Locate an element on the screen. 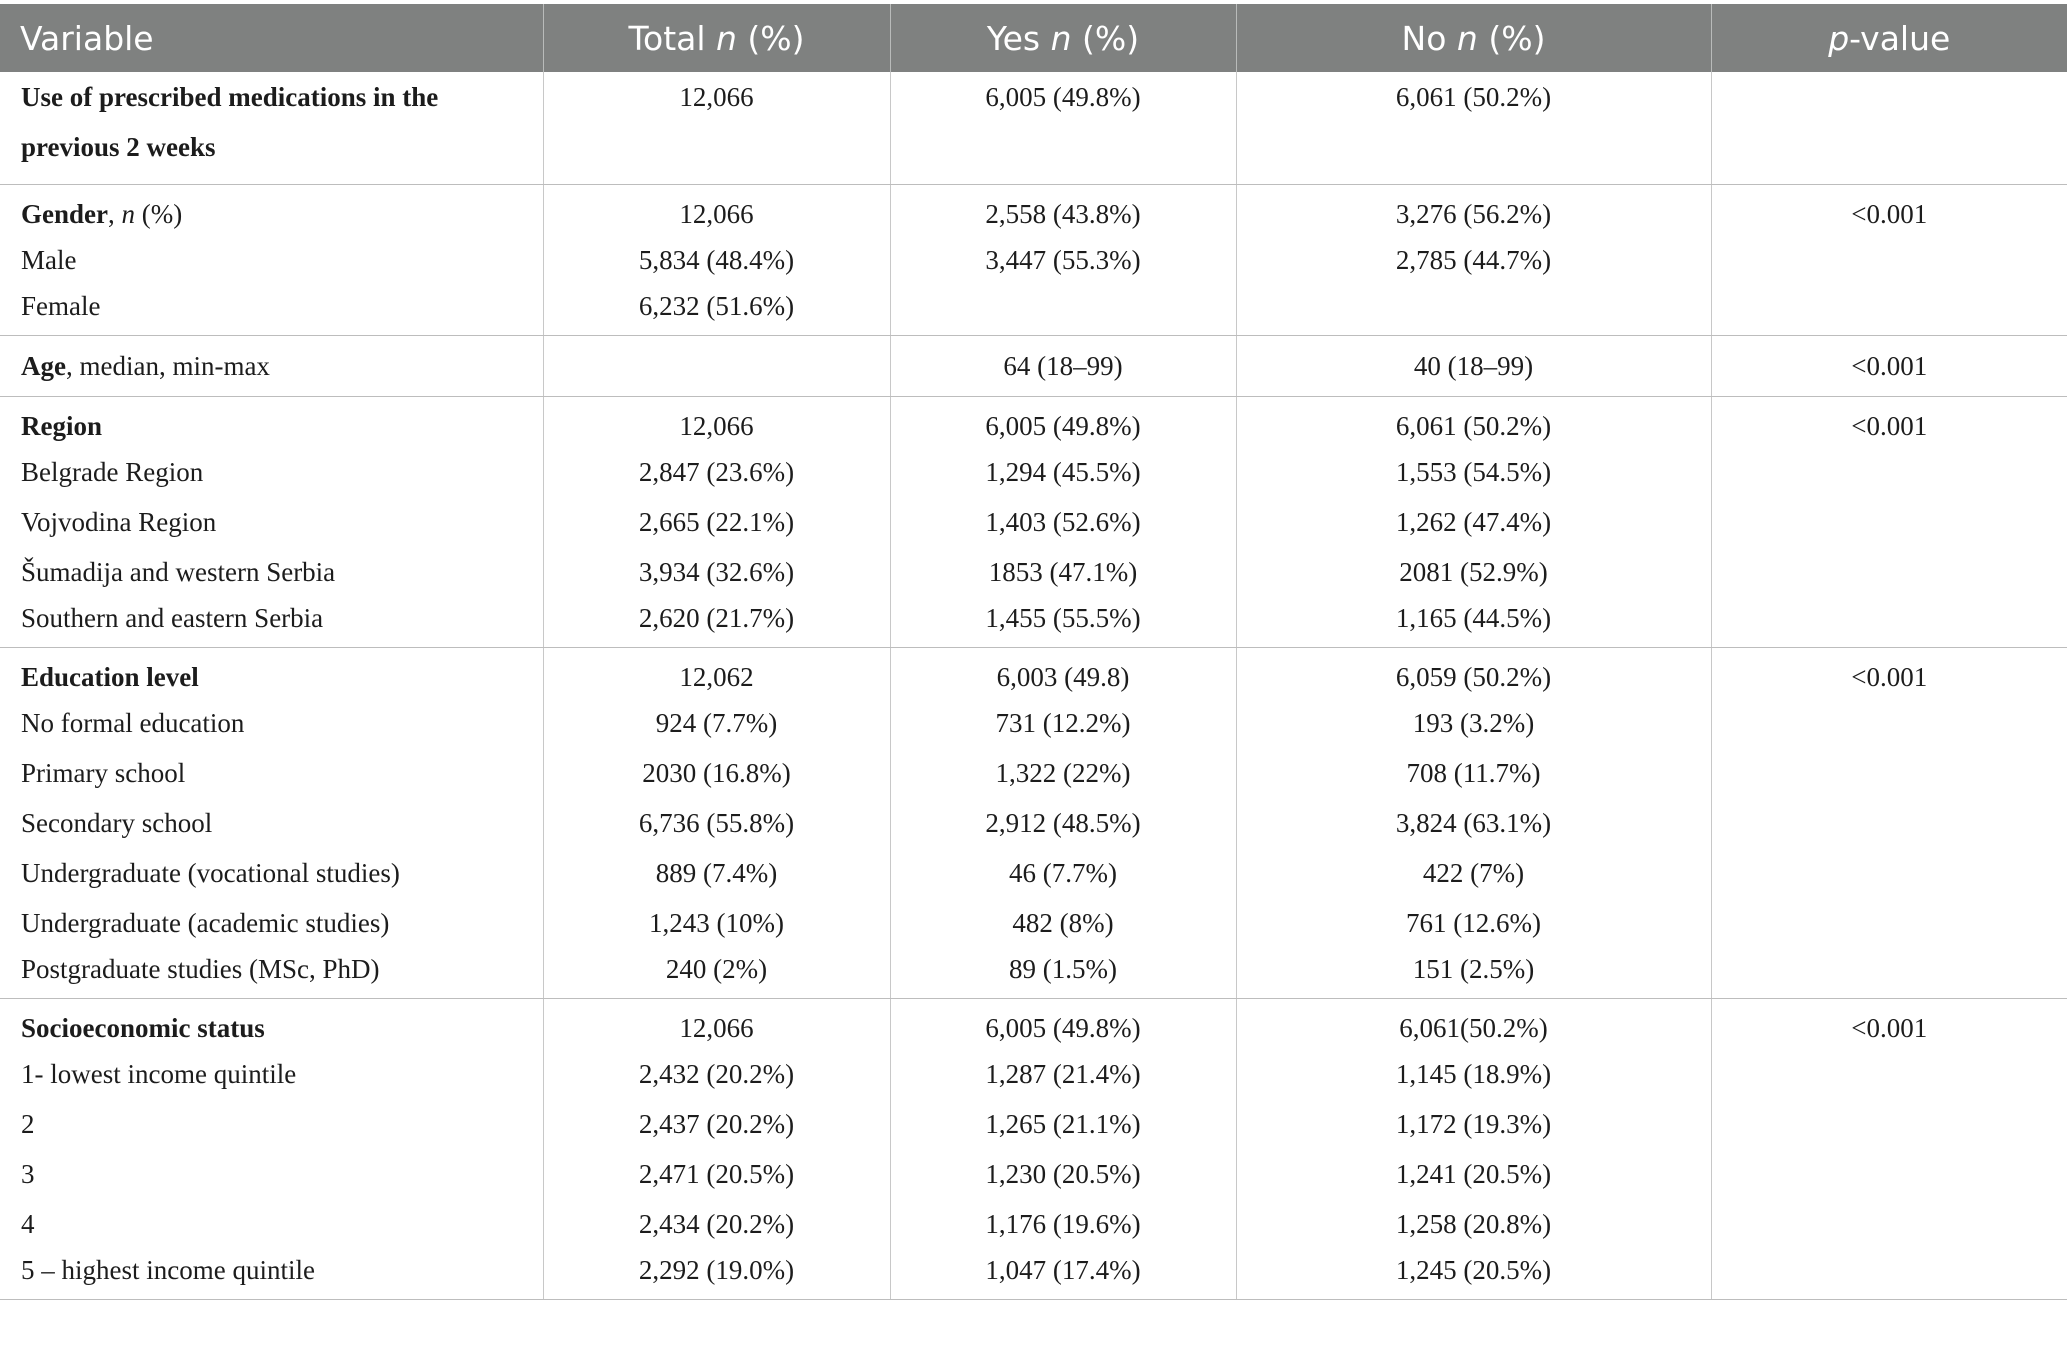  cell-yes: 64 (18–99) is located at coordinates (1062, 366).